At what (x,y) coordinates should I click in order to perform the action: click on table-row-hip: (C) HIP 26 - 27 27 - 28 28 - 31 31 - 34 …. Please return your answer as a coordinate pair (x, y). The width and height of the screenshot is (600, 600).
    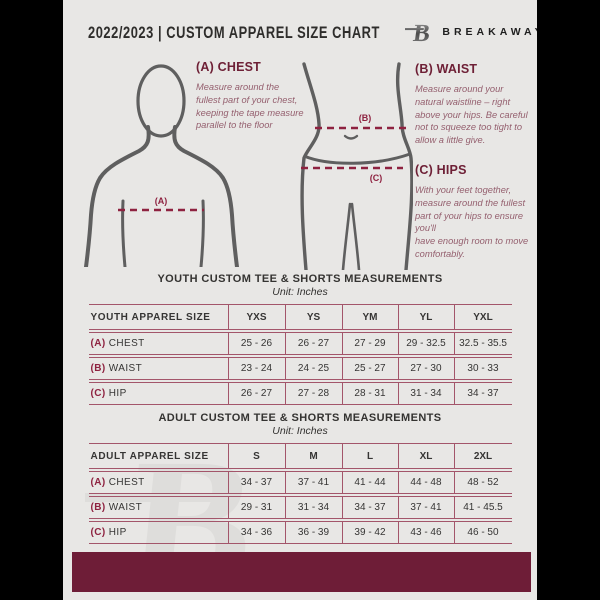
    Looking at the image, I should click on (300, 393).